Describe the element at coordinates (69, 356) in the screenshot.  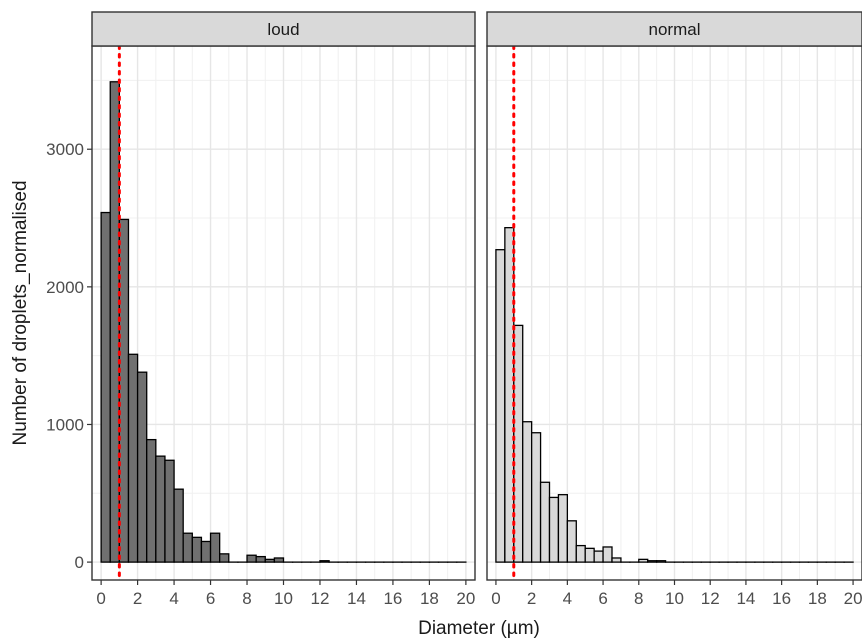
I see `y-axis: 0 1000 2000 3000` at that location.